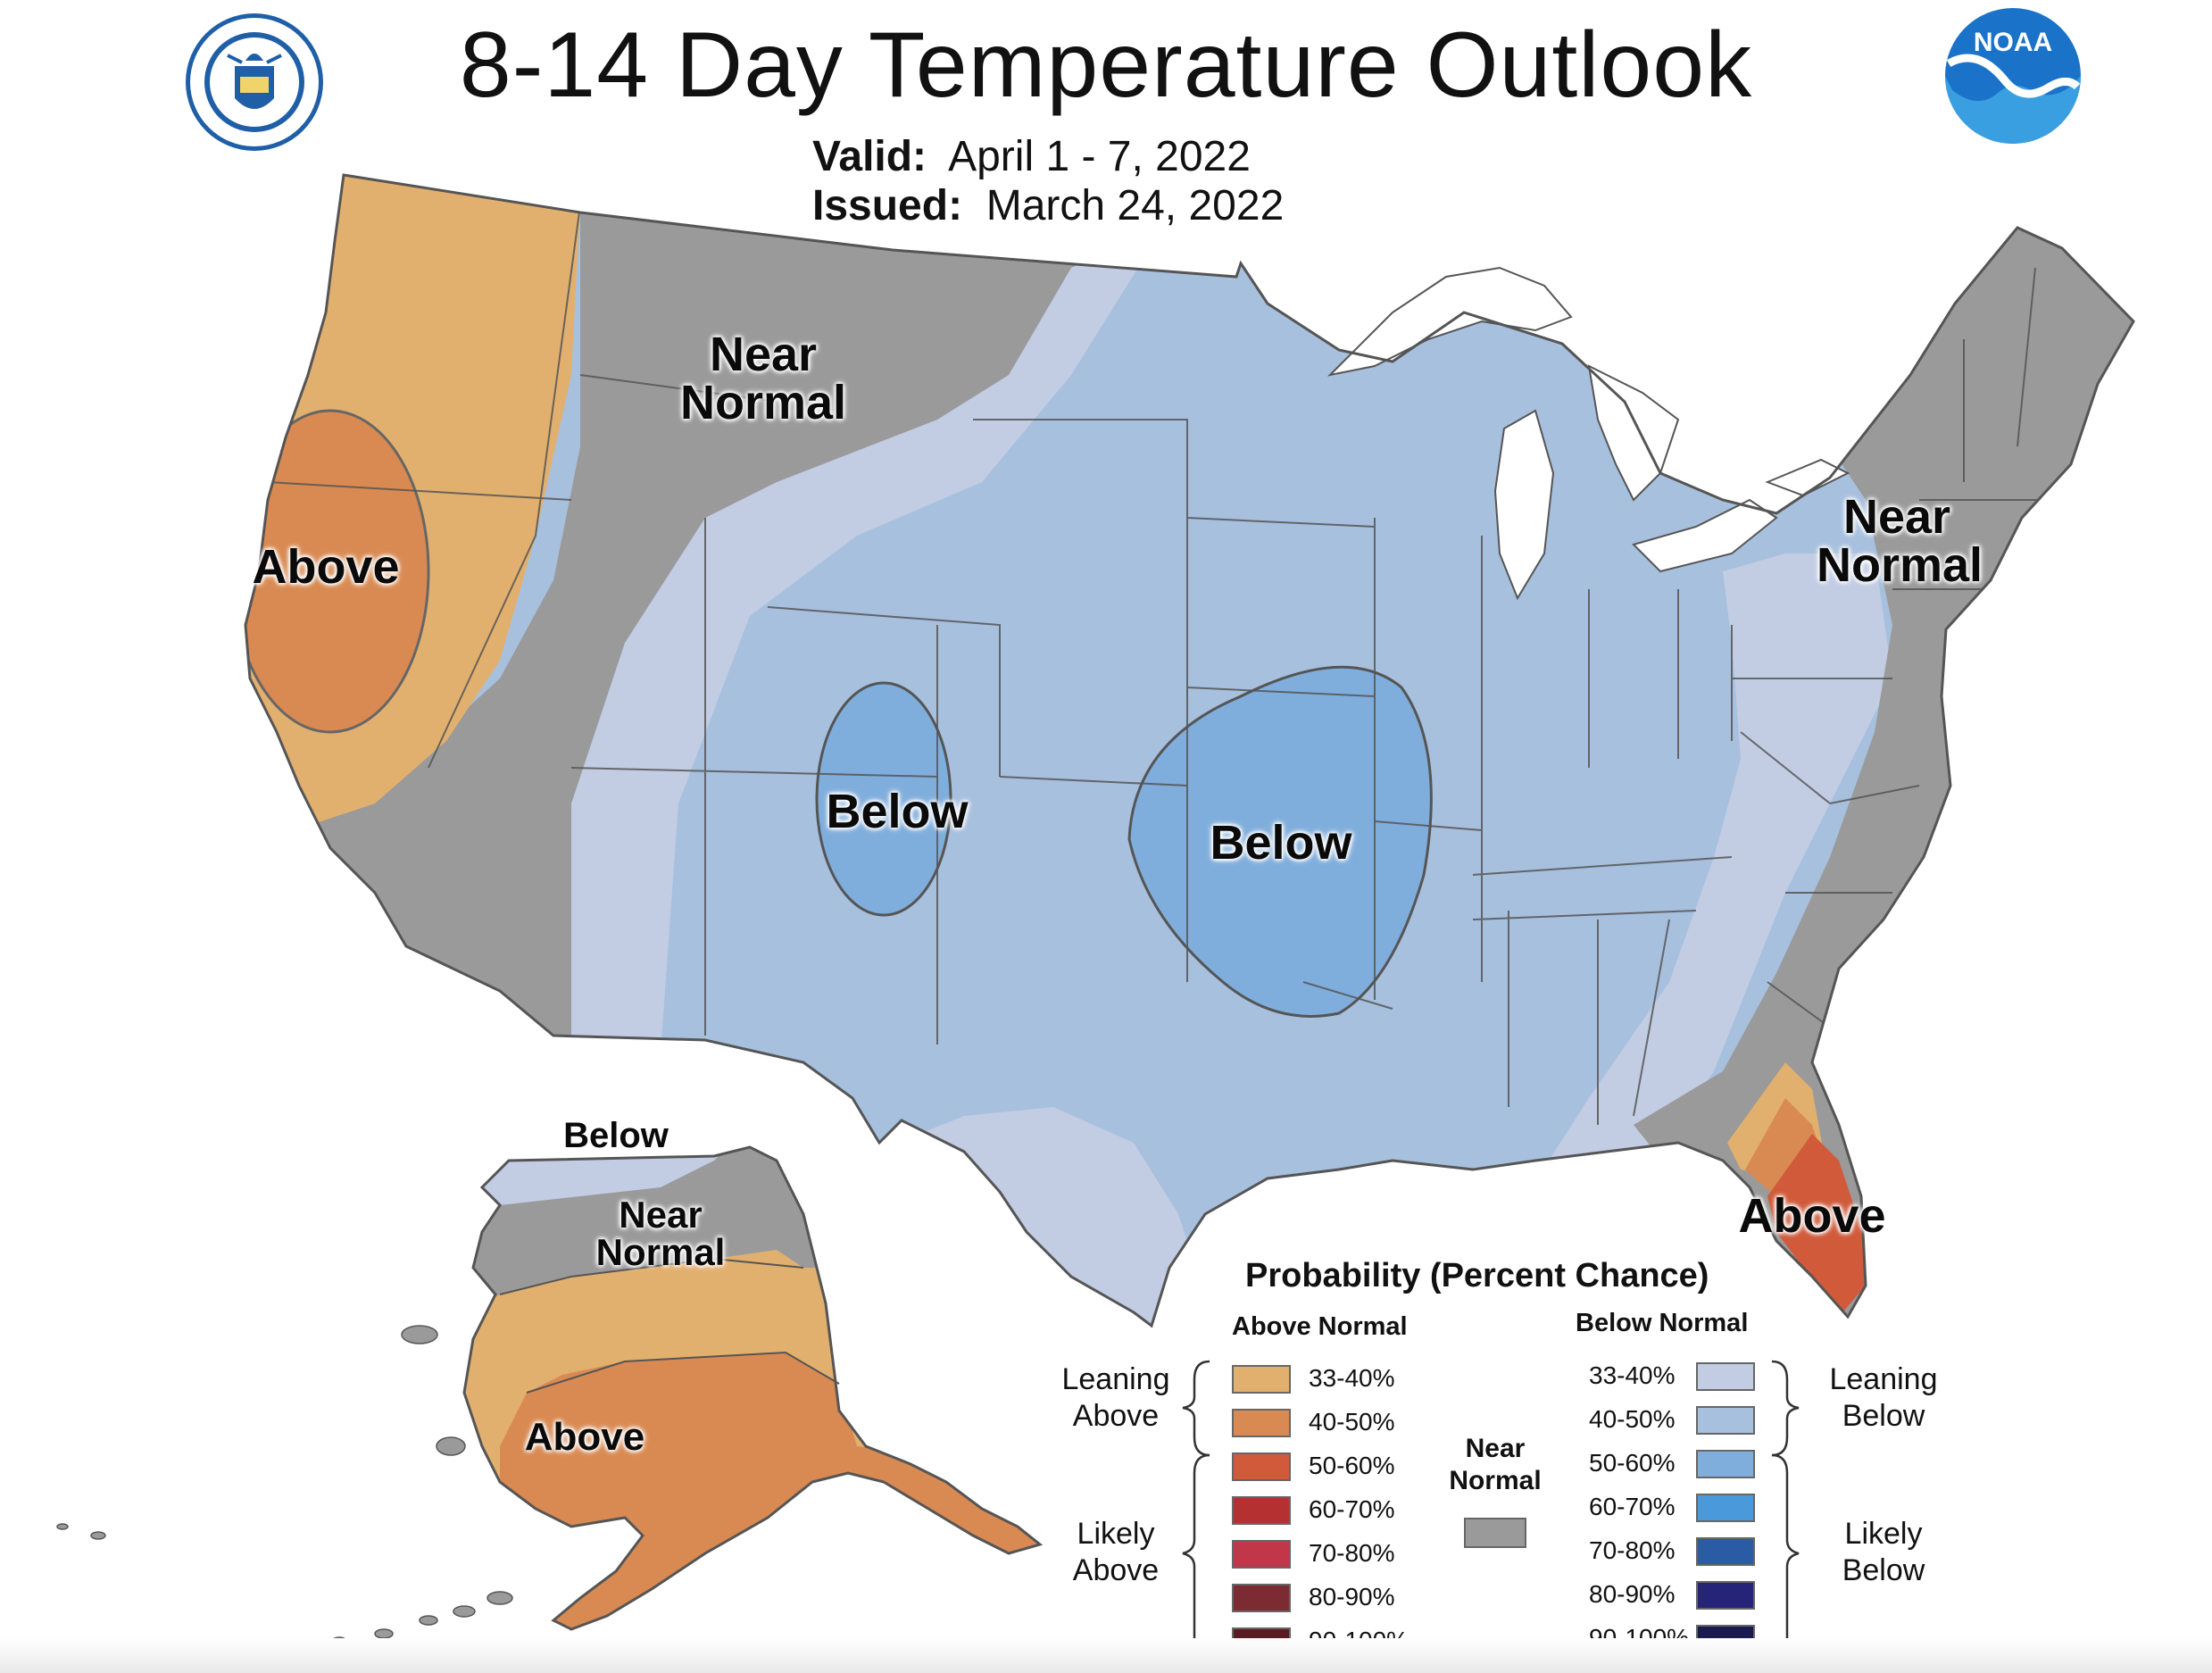 The image size is (2212, 1673). I want to click on label-near-normal-west: Near Normal, so click(763, 378).